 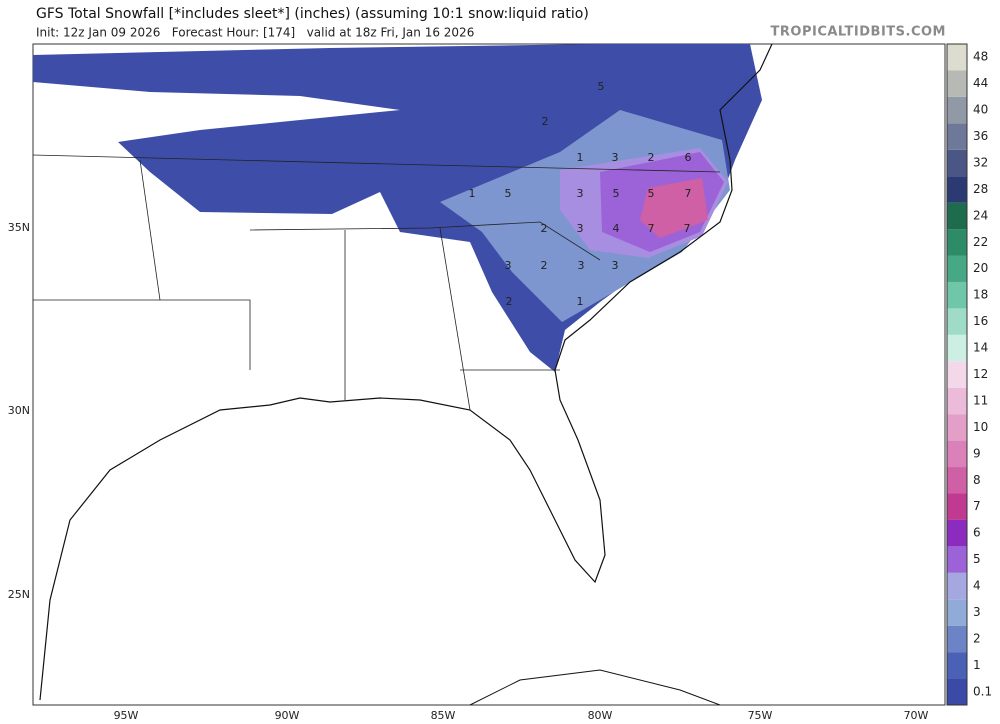 What do you see at coordinates (980, 136) in the screenshot?
I see `colorbar-label: 36` at bounding box center [980, 136].